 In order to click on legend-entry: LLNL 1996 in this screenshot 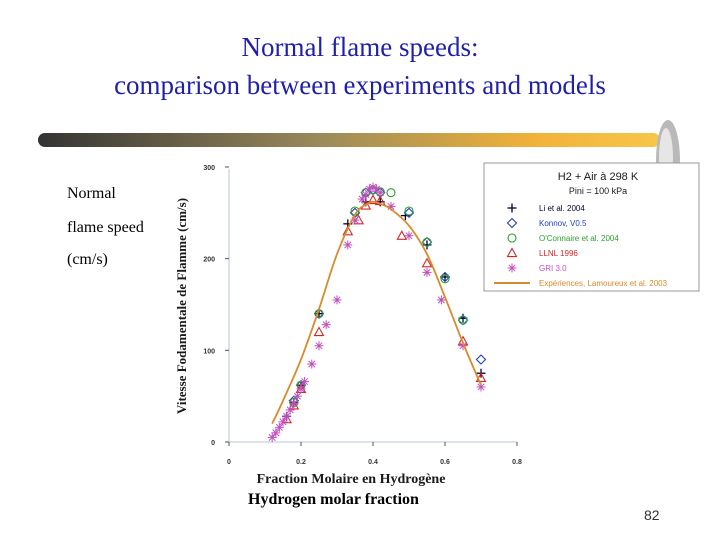, I will do `click(542, 252)`.